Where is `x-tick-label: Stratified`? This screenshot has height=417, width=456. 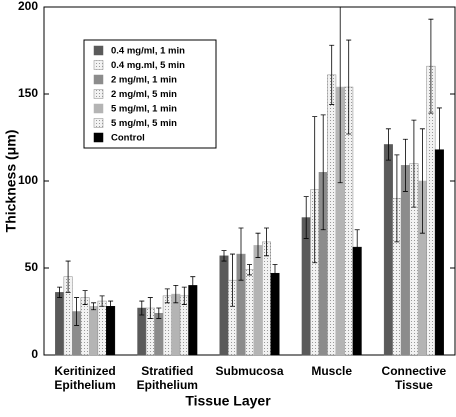 x-tick-label: Stratified is located at coordinates (167, 371).